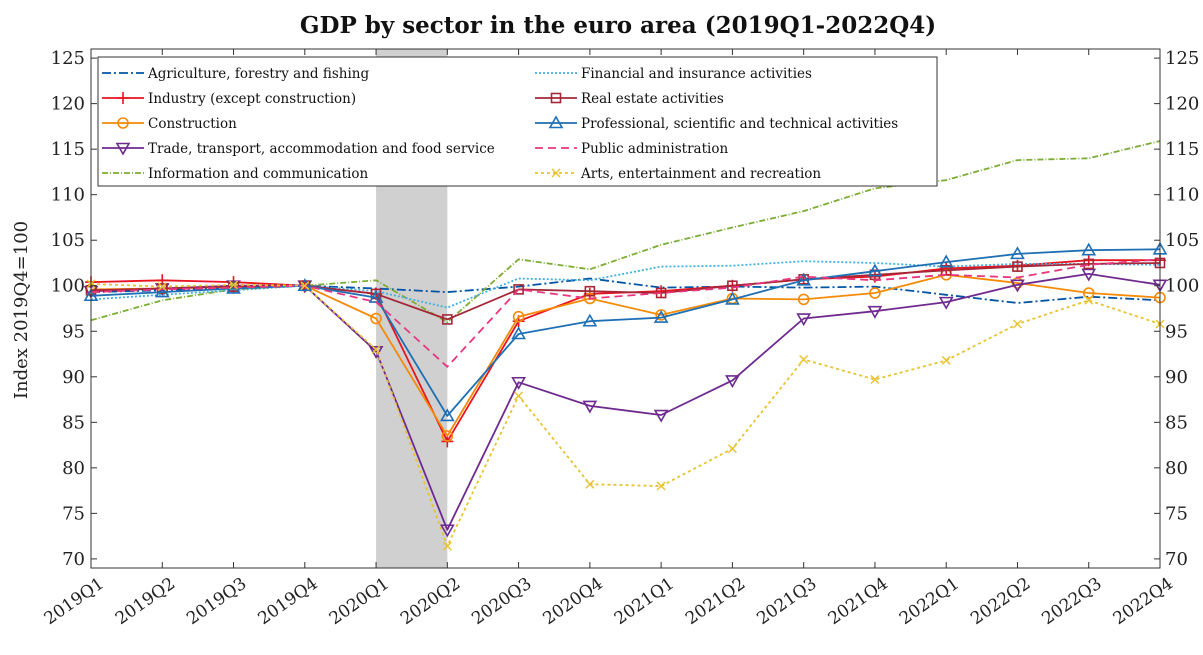  Describe the element at coordinates (1176, 513) in the screenshot. I see `y-tick-label-right: 75` at that location.